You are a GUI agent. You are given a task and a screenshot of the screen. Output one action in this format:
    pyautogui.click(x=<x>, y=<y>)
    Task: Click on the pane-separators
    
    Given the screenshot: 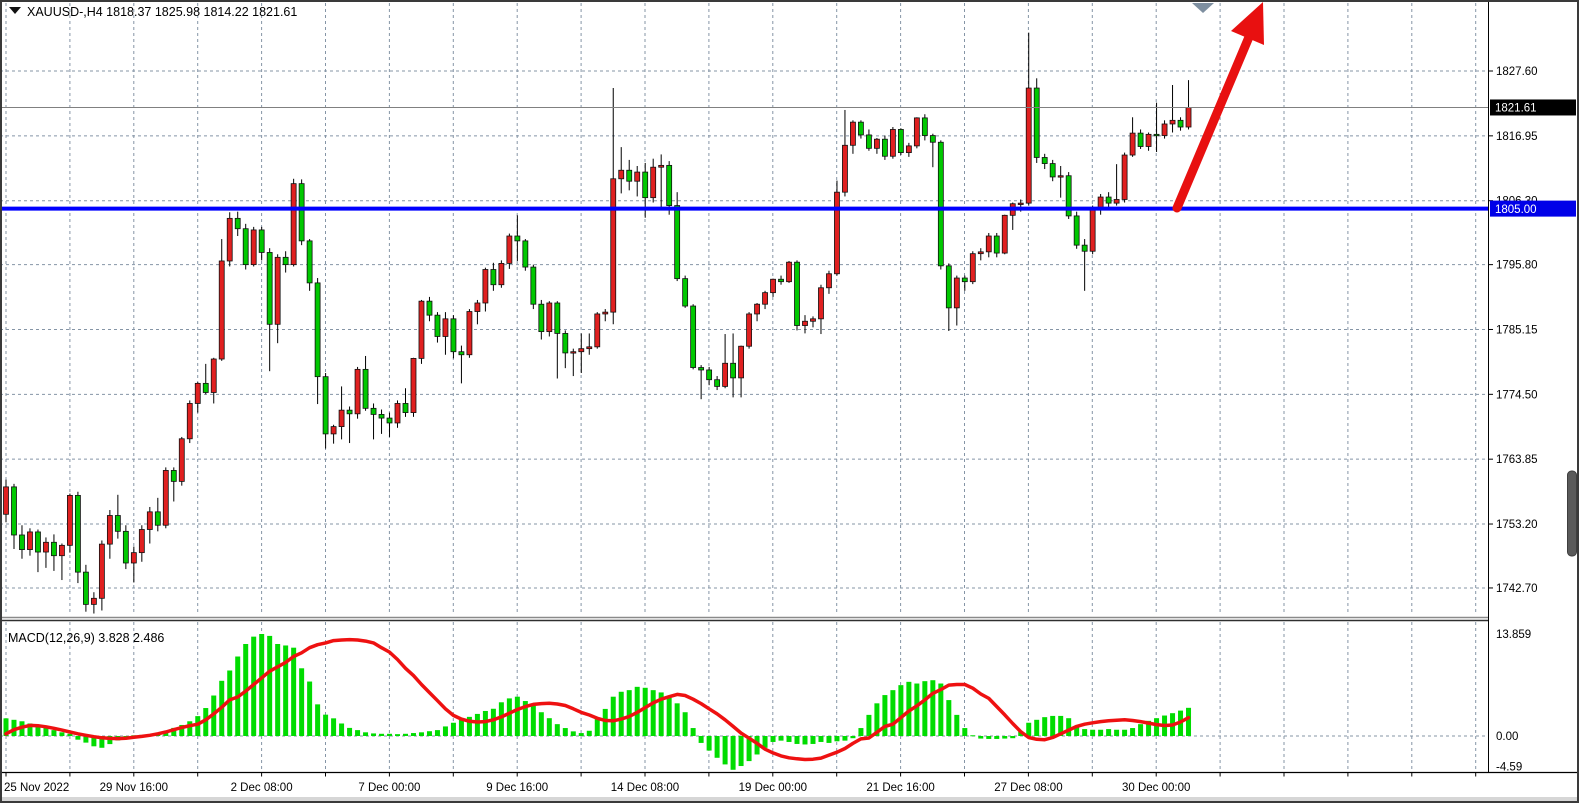 What is the action you would take?
    pyautogui.click(x=744, y=619)
    